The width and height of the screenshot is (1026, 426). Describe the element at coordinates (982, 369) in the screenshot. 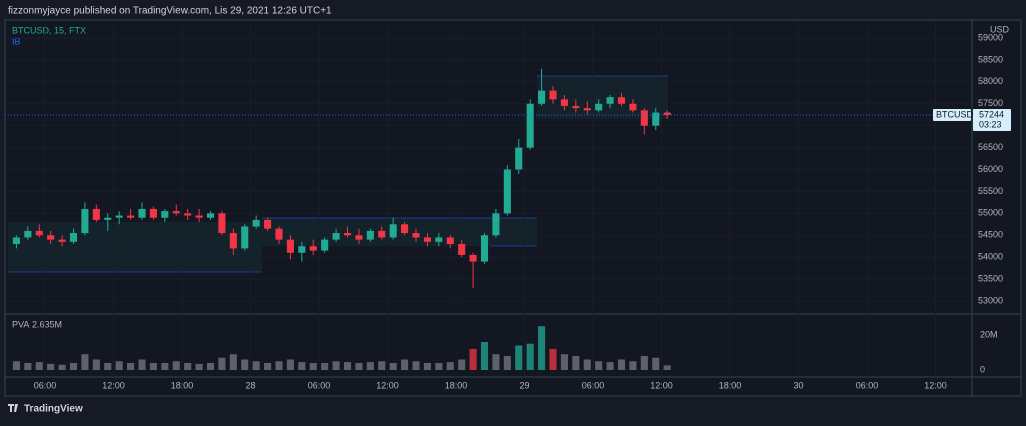

I see `volume-tick-label: 0` at that location.